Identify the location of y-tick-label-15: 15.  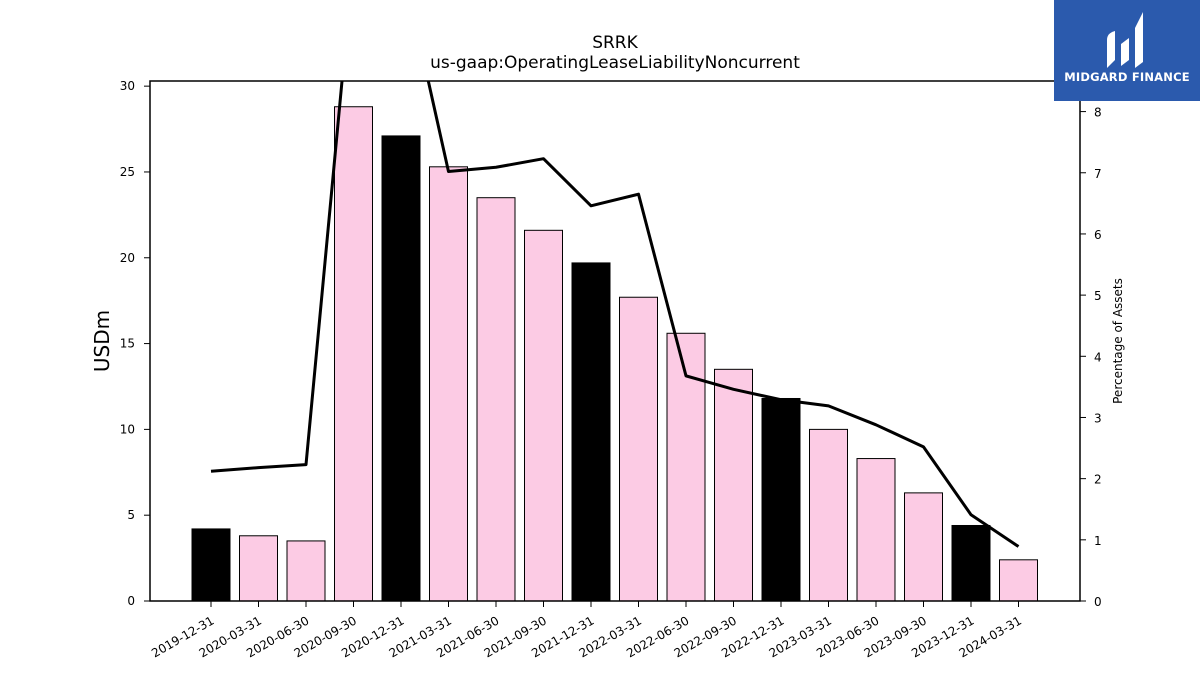
(127, 344).